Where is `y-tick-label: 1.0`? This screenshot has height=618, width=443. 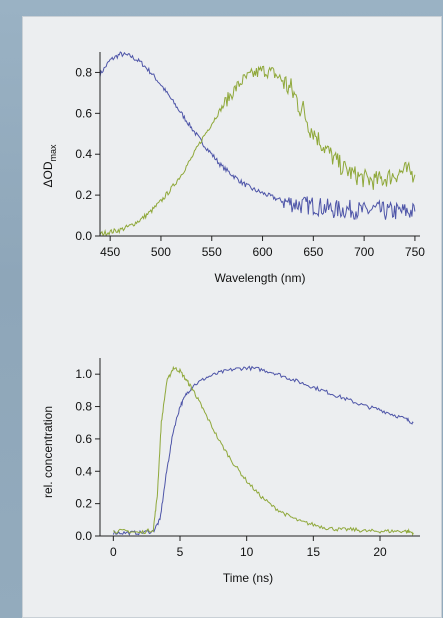
y-tick-label: 1.0 is located at coordinates (83, 374).